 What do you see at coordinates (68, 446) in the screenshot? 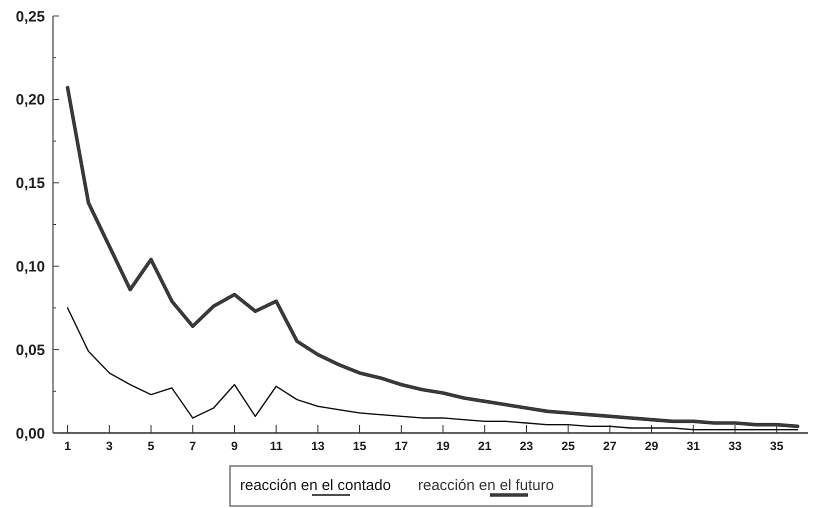
I see `x-tick-label: 1` at bounding box center [68, 446].